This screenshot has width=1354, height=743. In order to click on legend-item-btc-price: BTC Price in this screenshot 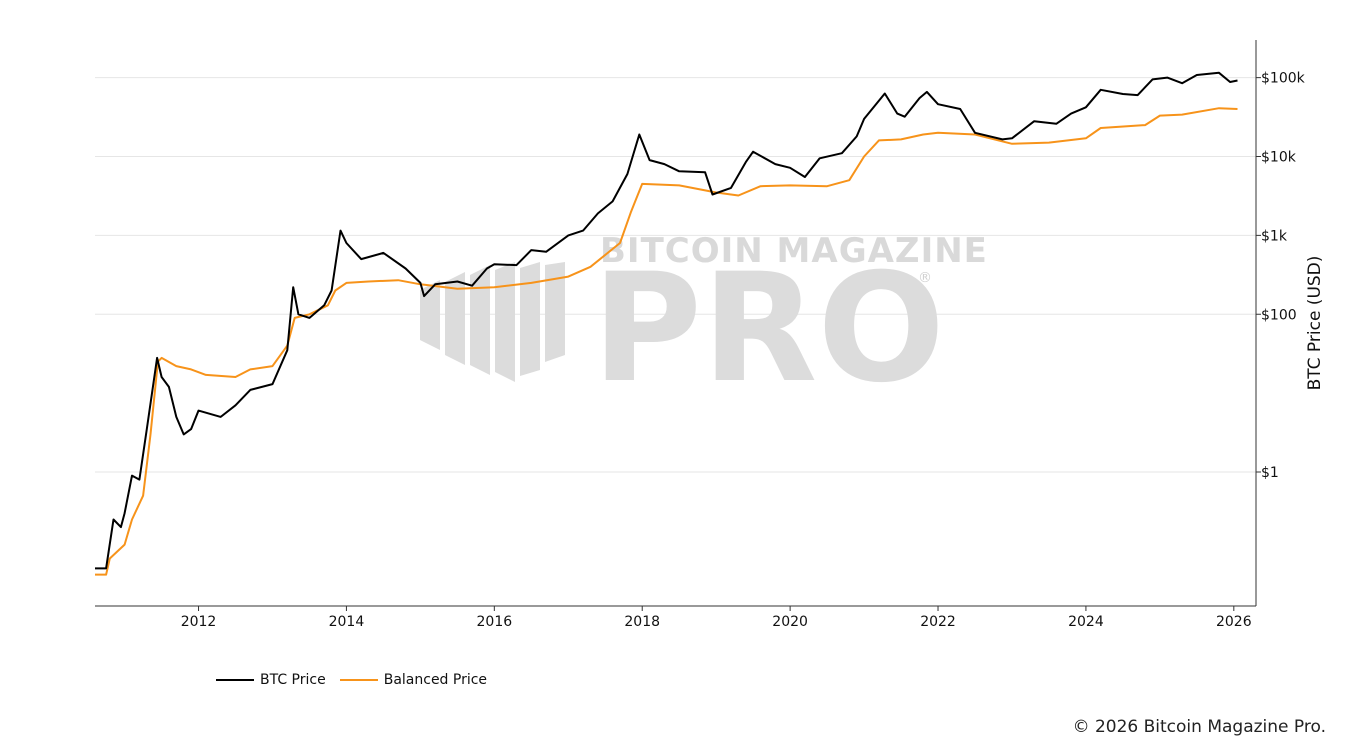, I will do `click(271, 680)`.